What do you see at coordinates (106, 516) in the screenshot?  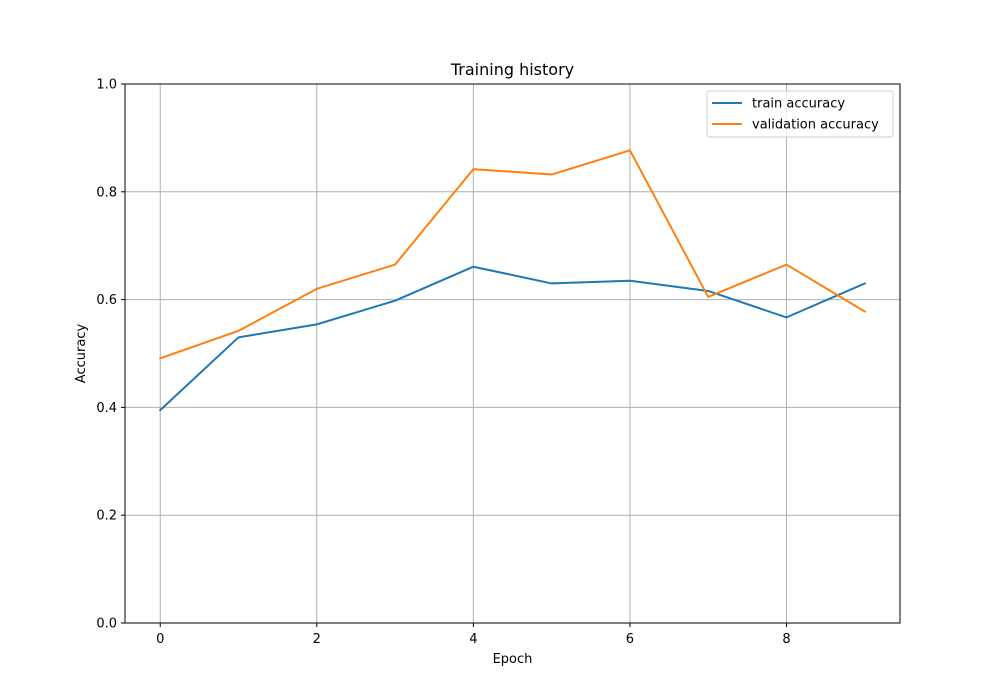 I see `y-tick-label: 0.2` at bounding box center [106, 516].